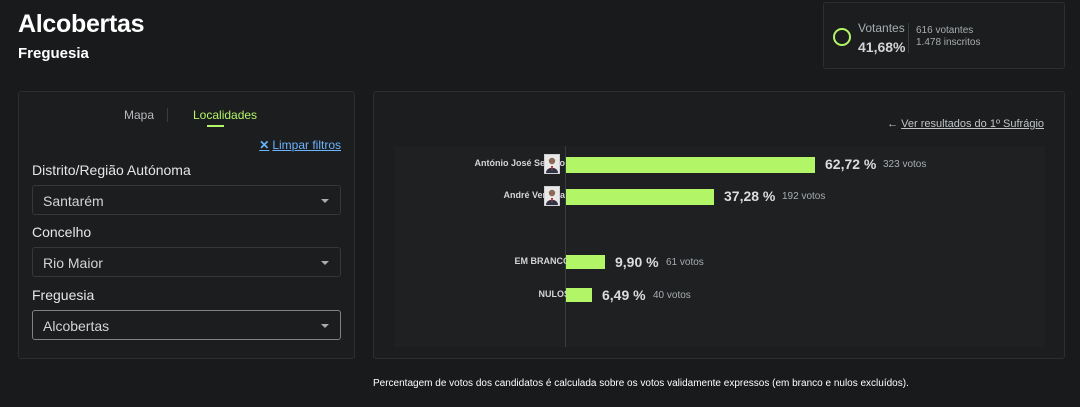  Describe the element at coordinates (690, 165) in the screenshot. I see `bar-ant-nio-jos-seguro` at that location.